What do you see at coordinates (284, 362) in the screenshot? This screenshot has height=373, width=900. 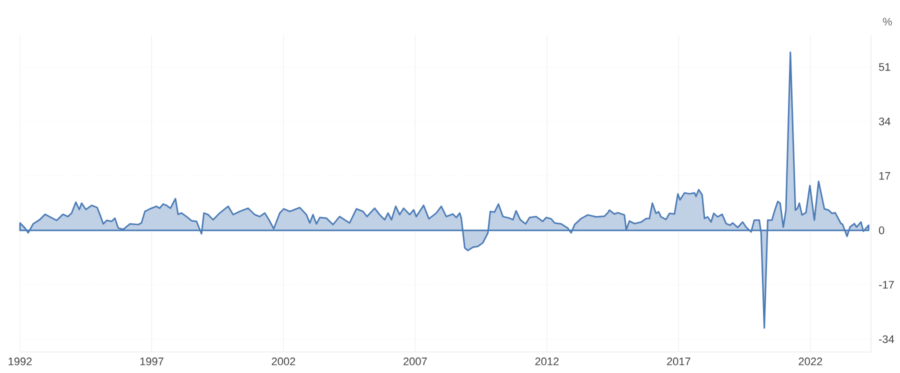 I see `x-tick-label: 2002` at bounding box center [284, 362].